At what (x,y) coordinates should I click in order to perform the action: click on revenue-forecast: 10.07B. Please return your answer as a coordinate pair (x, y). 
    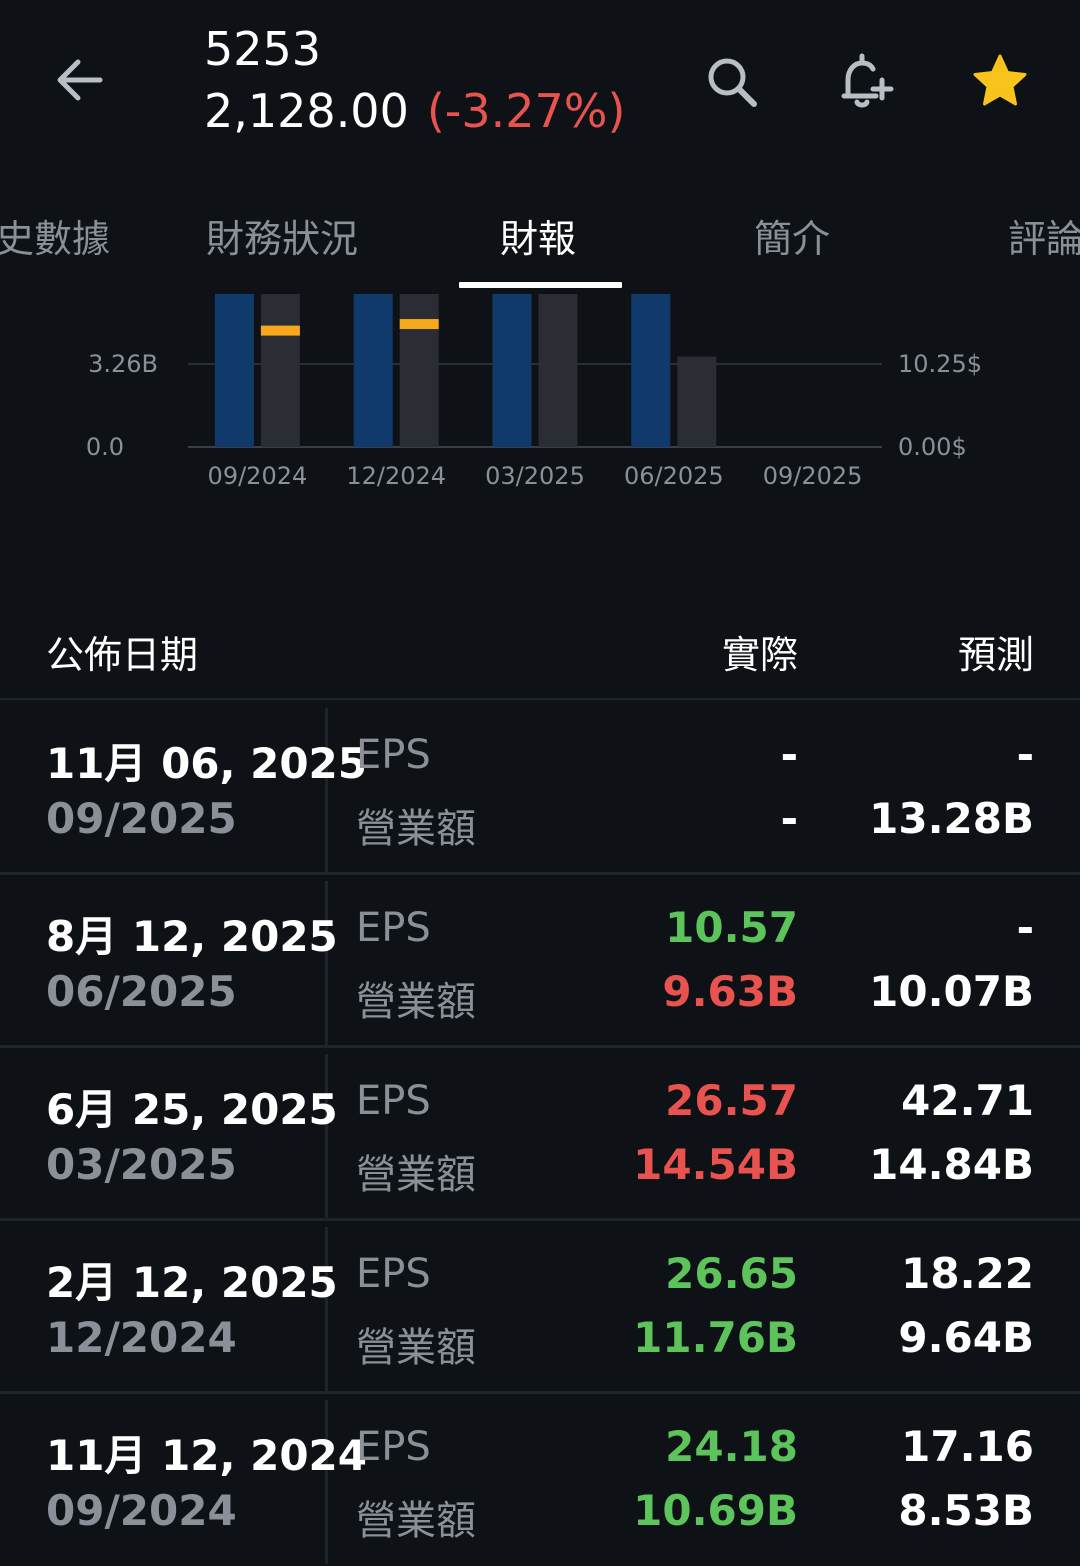
    Looking at the image, I should click on (951, 991).